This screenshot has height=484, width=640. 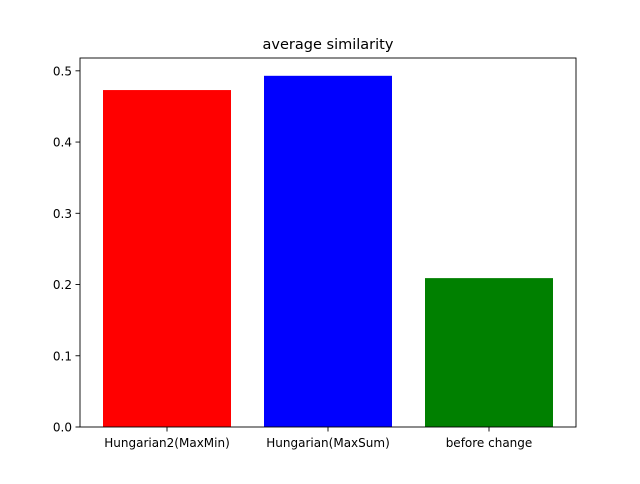 I want to click on chart-title: average similarity, so click(x=328, y=45).